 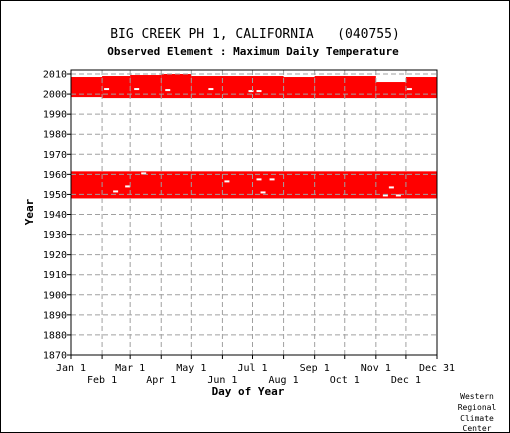 I want to click on y-tick-label-1940: 1940, so click(x=55, y=215).